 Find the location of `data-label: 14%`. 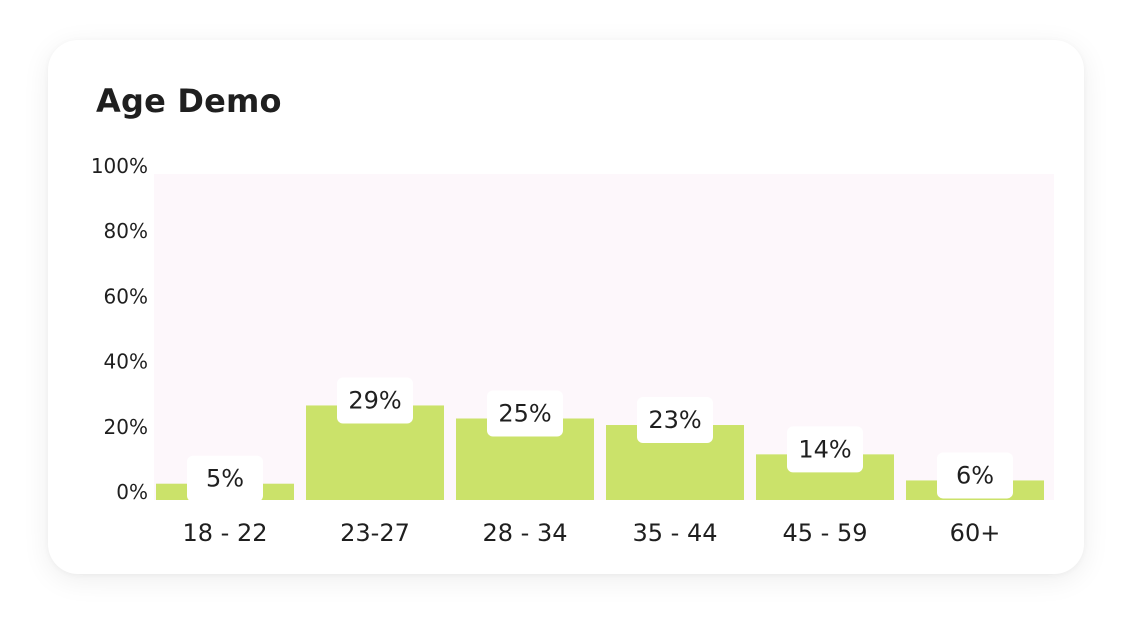

data-label: 14% is located at coordinates (824, 449).